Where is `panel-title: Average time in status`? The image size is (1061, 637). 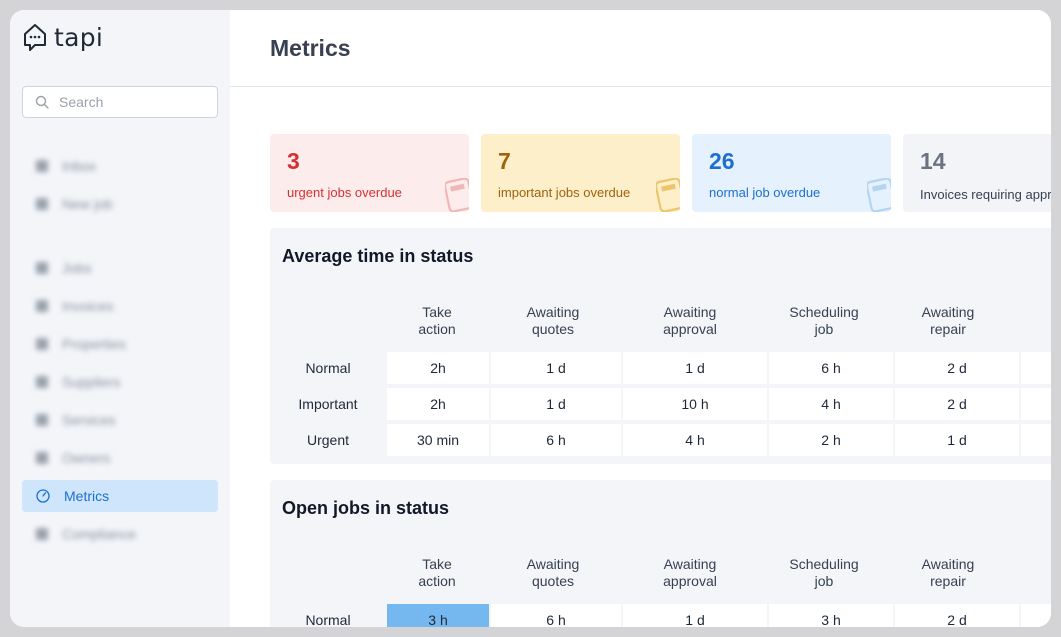
panel-title: Average time in status is located at coordinates (378, 256).